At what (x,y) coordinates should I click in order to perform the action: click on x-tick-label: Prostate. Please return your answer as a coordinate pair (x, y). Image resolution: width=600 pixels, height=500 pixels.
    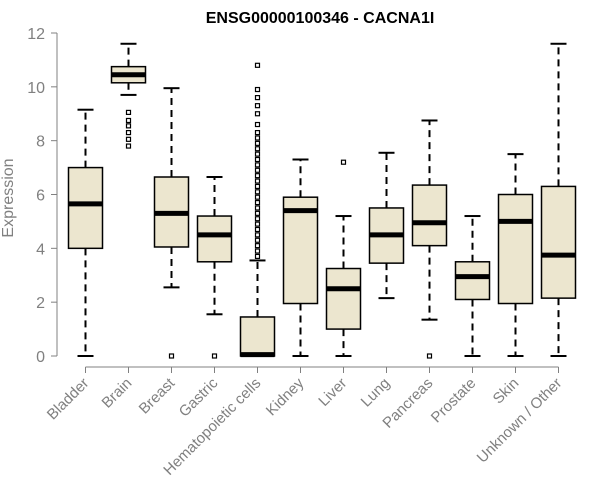
    Looking at the image, I should click on (454, 401).